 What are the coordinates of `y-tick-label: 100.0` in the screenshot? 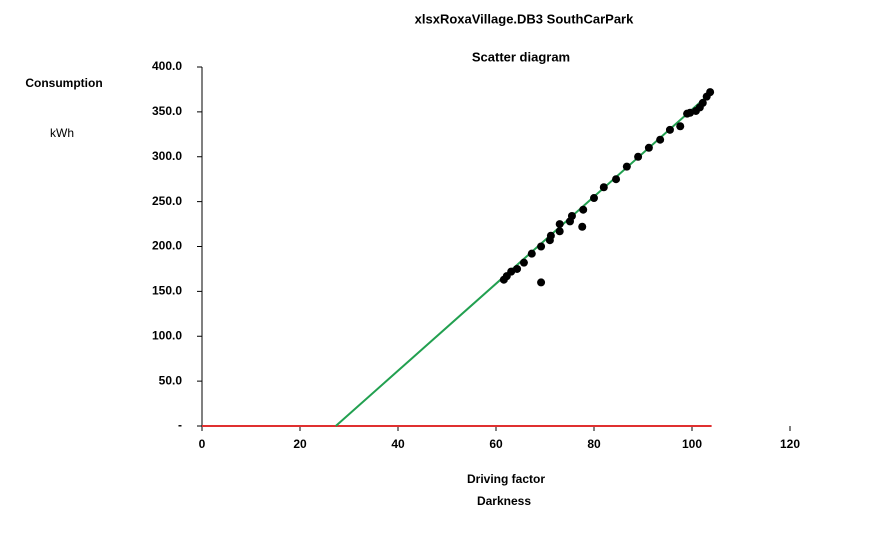 It's located at (167, 335).